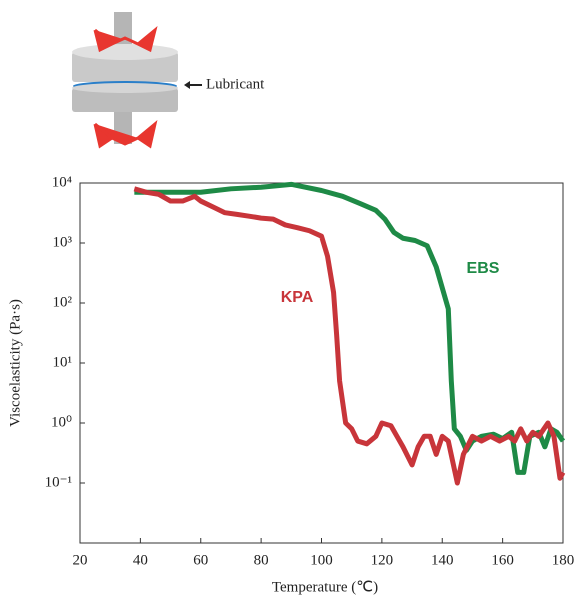 The height and width of the screenshot is (596, 575). What do you see at coordinates (325, 587) in the screenshot?
I see `x-axis-label: Temperature (℃)` at bounding box center [325, 587].